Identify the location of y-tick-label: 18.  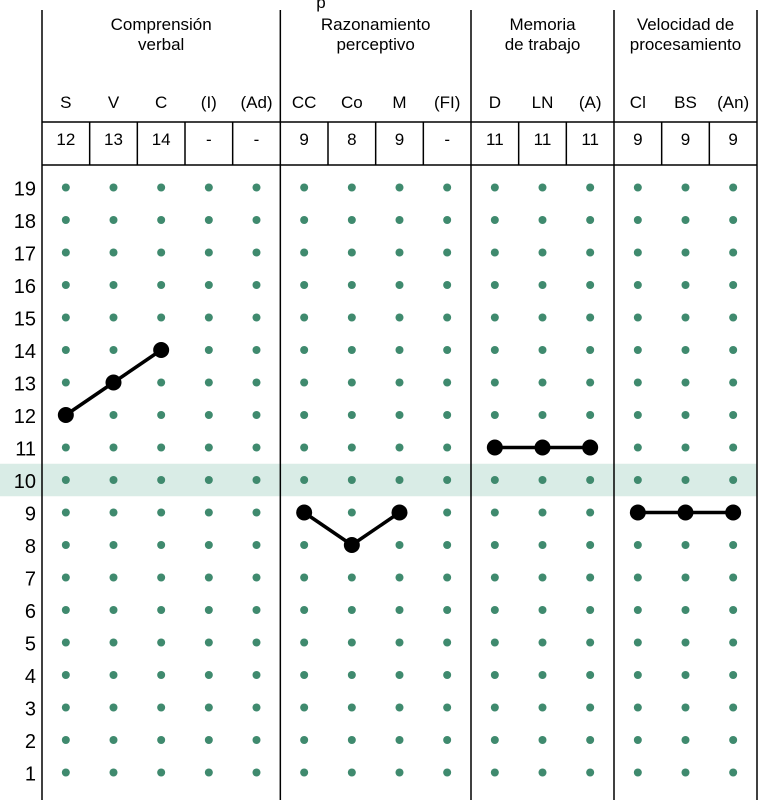
(25, 222).